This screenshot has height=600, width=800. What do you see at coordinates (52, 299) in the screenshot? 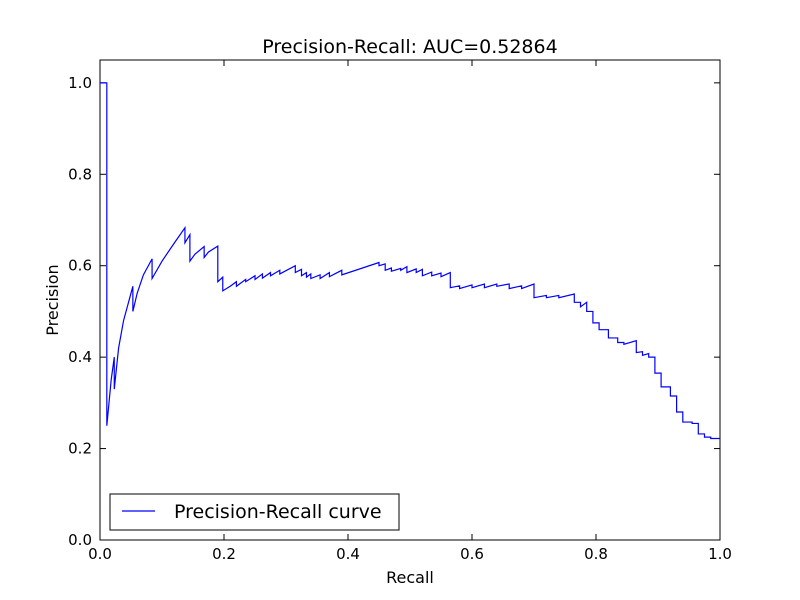
I see `y-axis-label: Precision` at bounding box center [52, 299].